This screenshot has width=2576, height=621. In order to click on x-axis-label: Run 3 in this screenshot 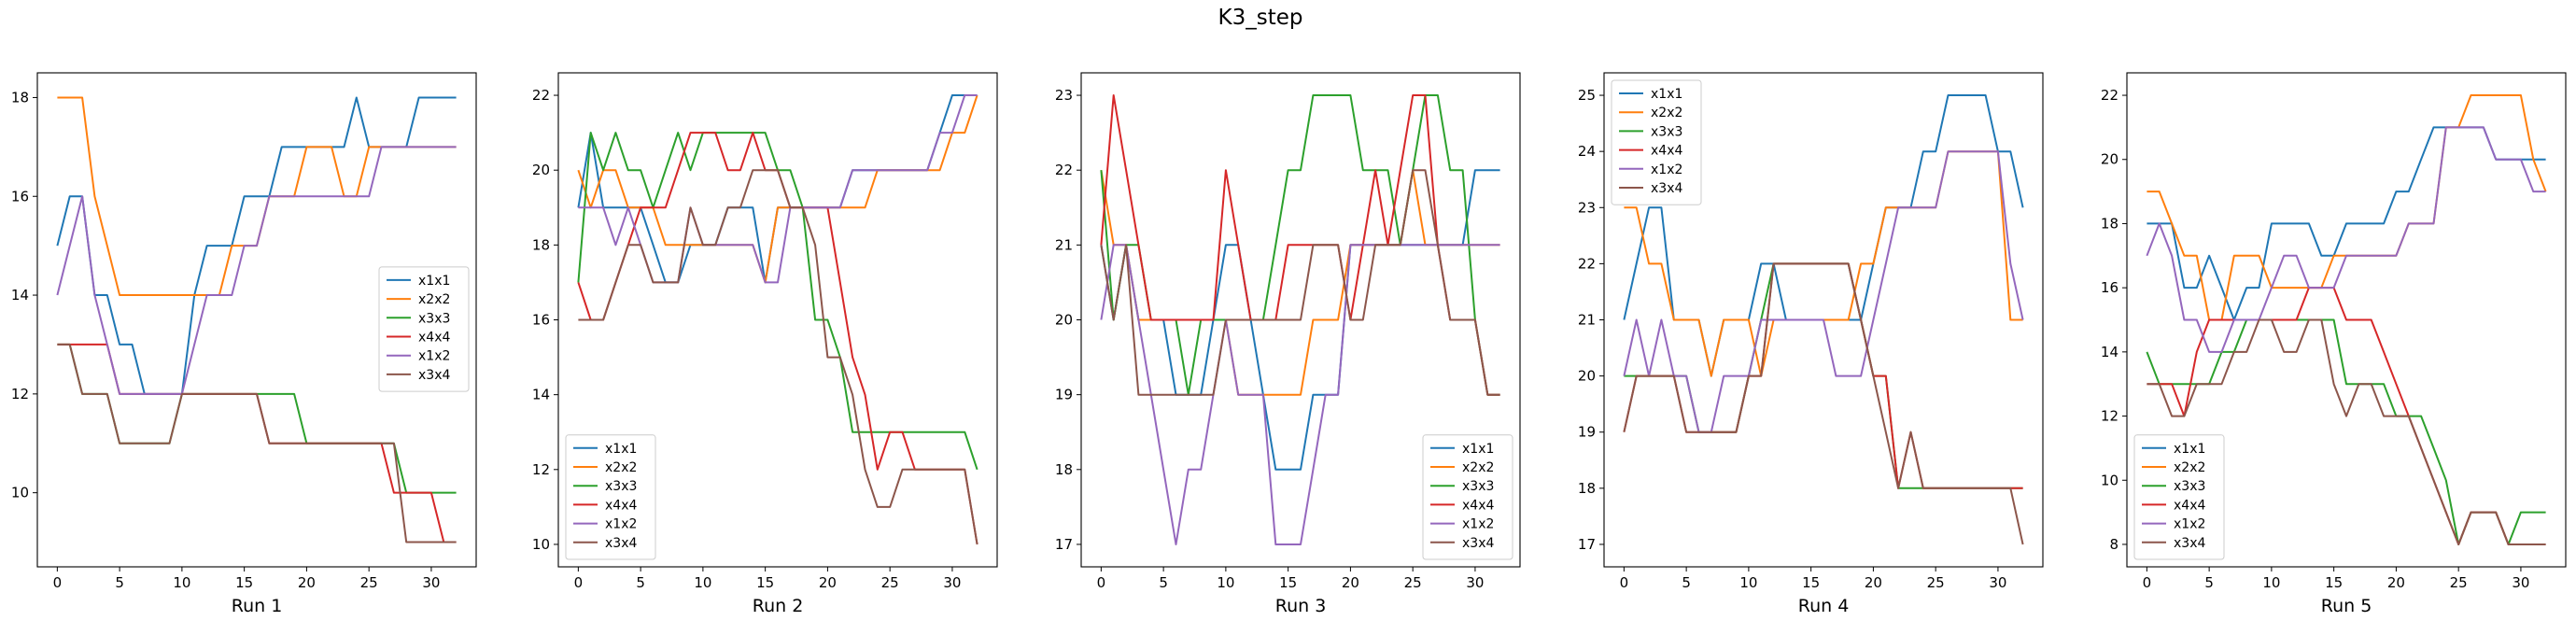, I will do `click(1301, 606)`.